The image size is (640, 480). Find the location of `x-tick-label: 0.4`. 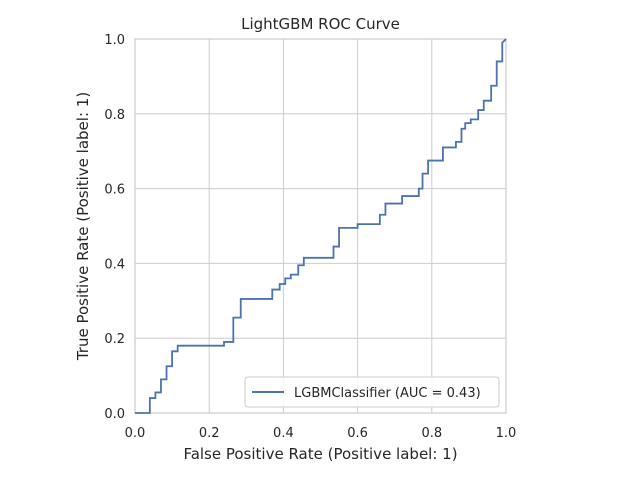

x-tick-label: 0.4 is located at coordinates (283, 433).